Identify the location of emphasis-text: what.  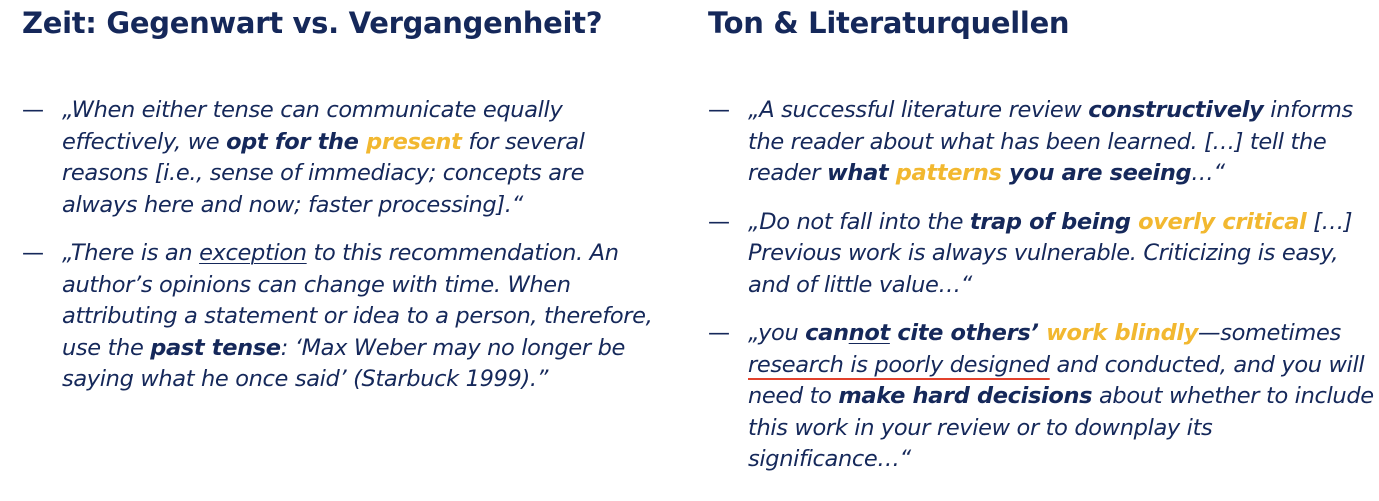
(861, 173).